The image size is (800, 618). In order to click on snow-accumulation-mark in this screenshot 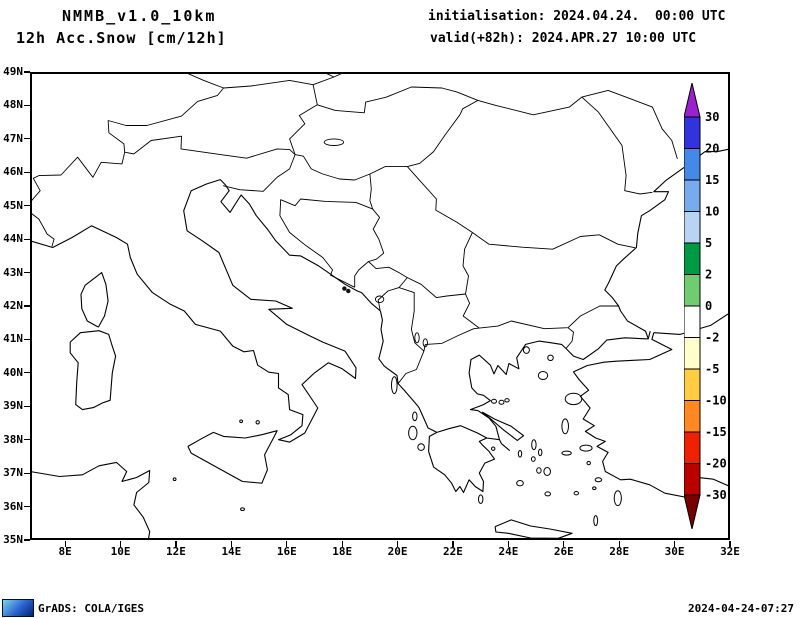, I will do `click(348, 291)`.